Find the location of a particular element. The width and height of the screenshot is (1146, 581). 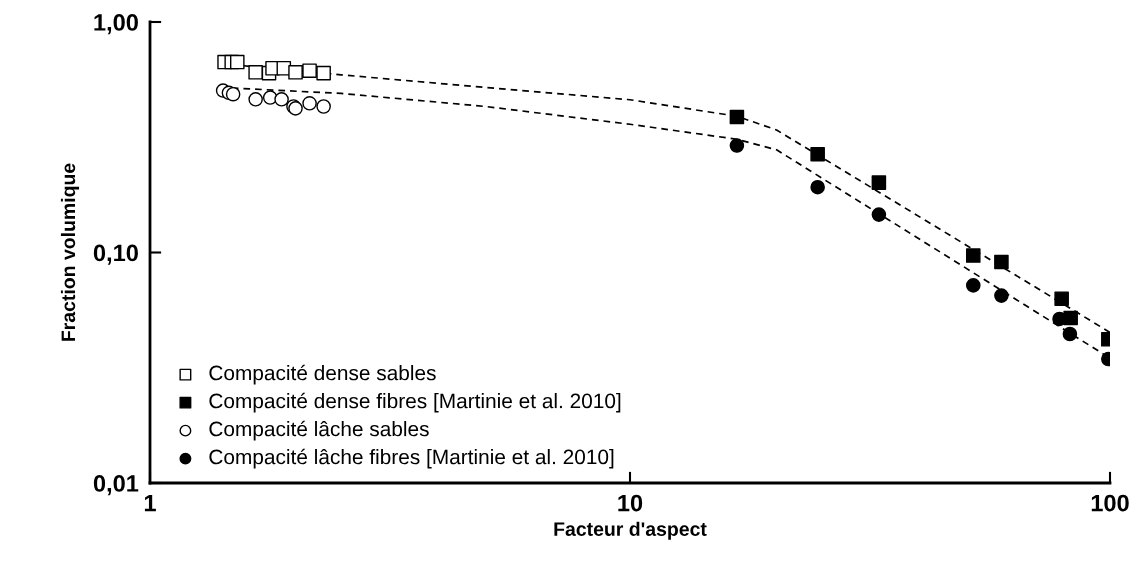

y-tick-label: 0,01 is located at coordinates (116, 485).